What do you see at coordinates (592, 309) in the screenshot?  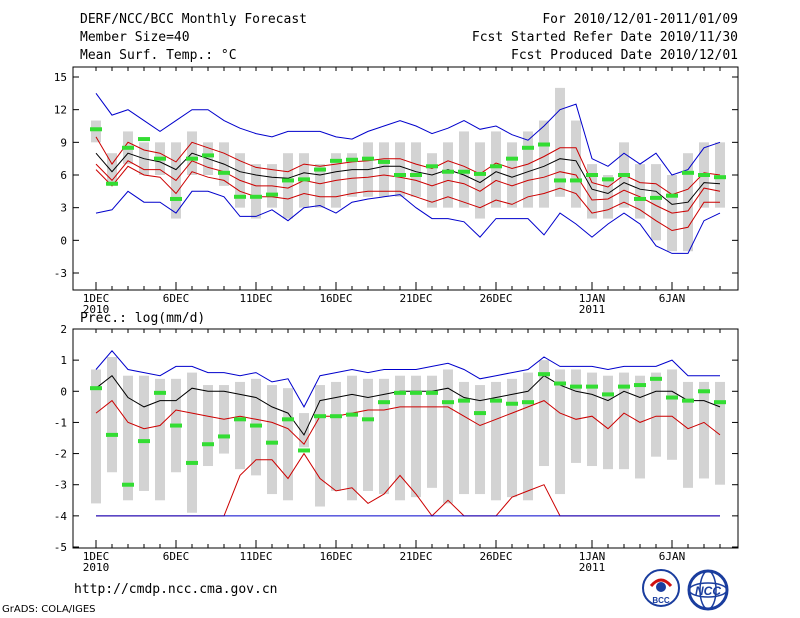 I see `x-tick-year-label: 2011` at bounding box center [592, 309].